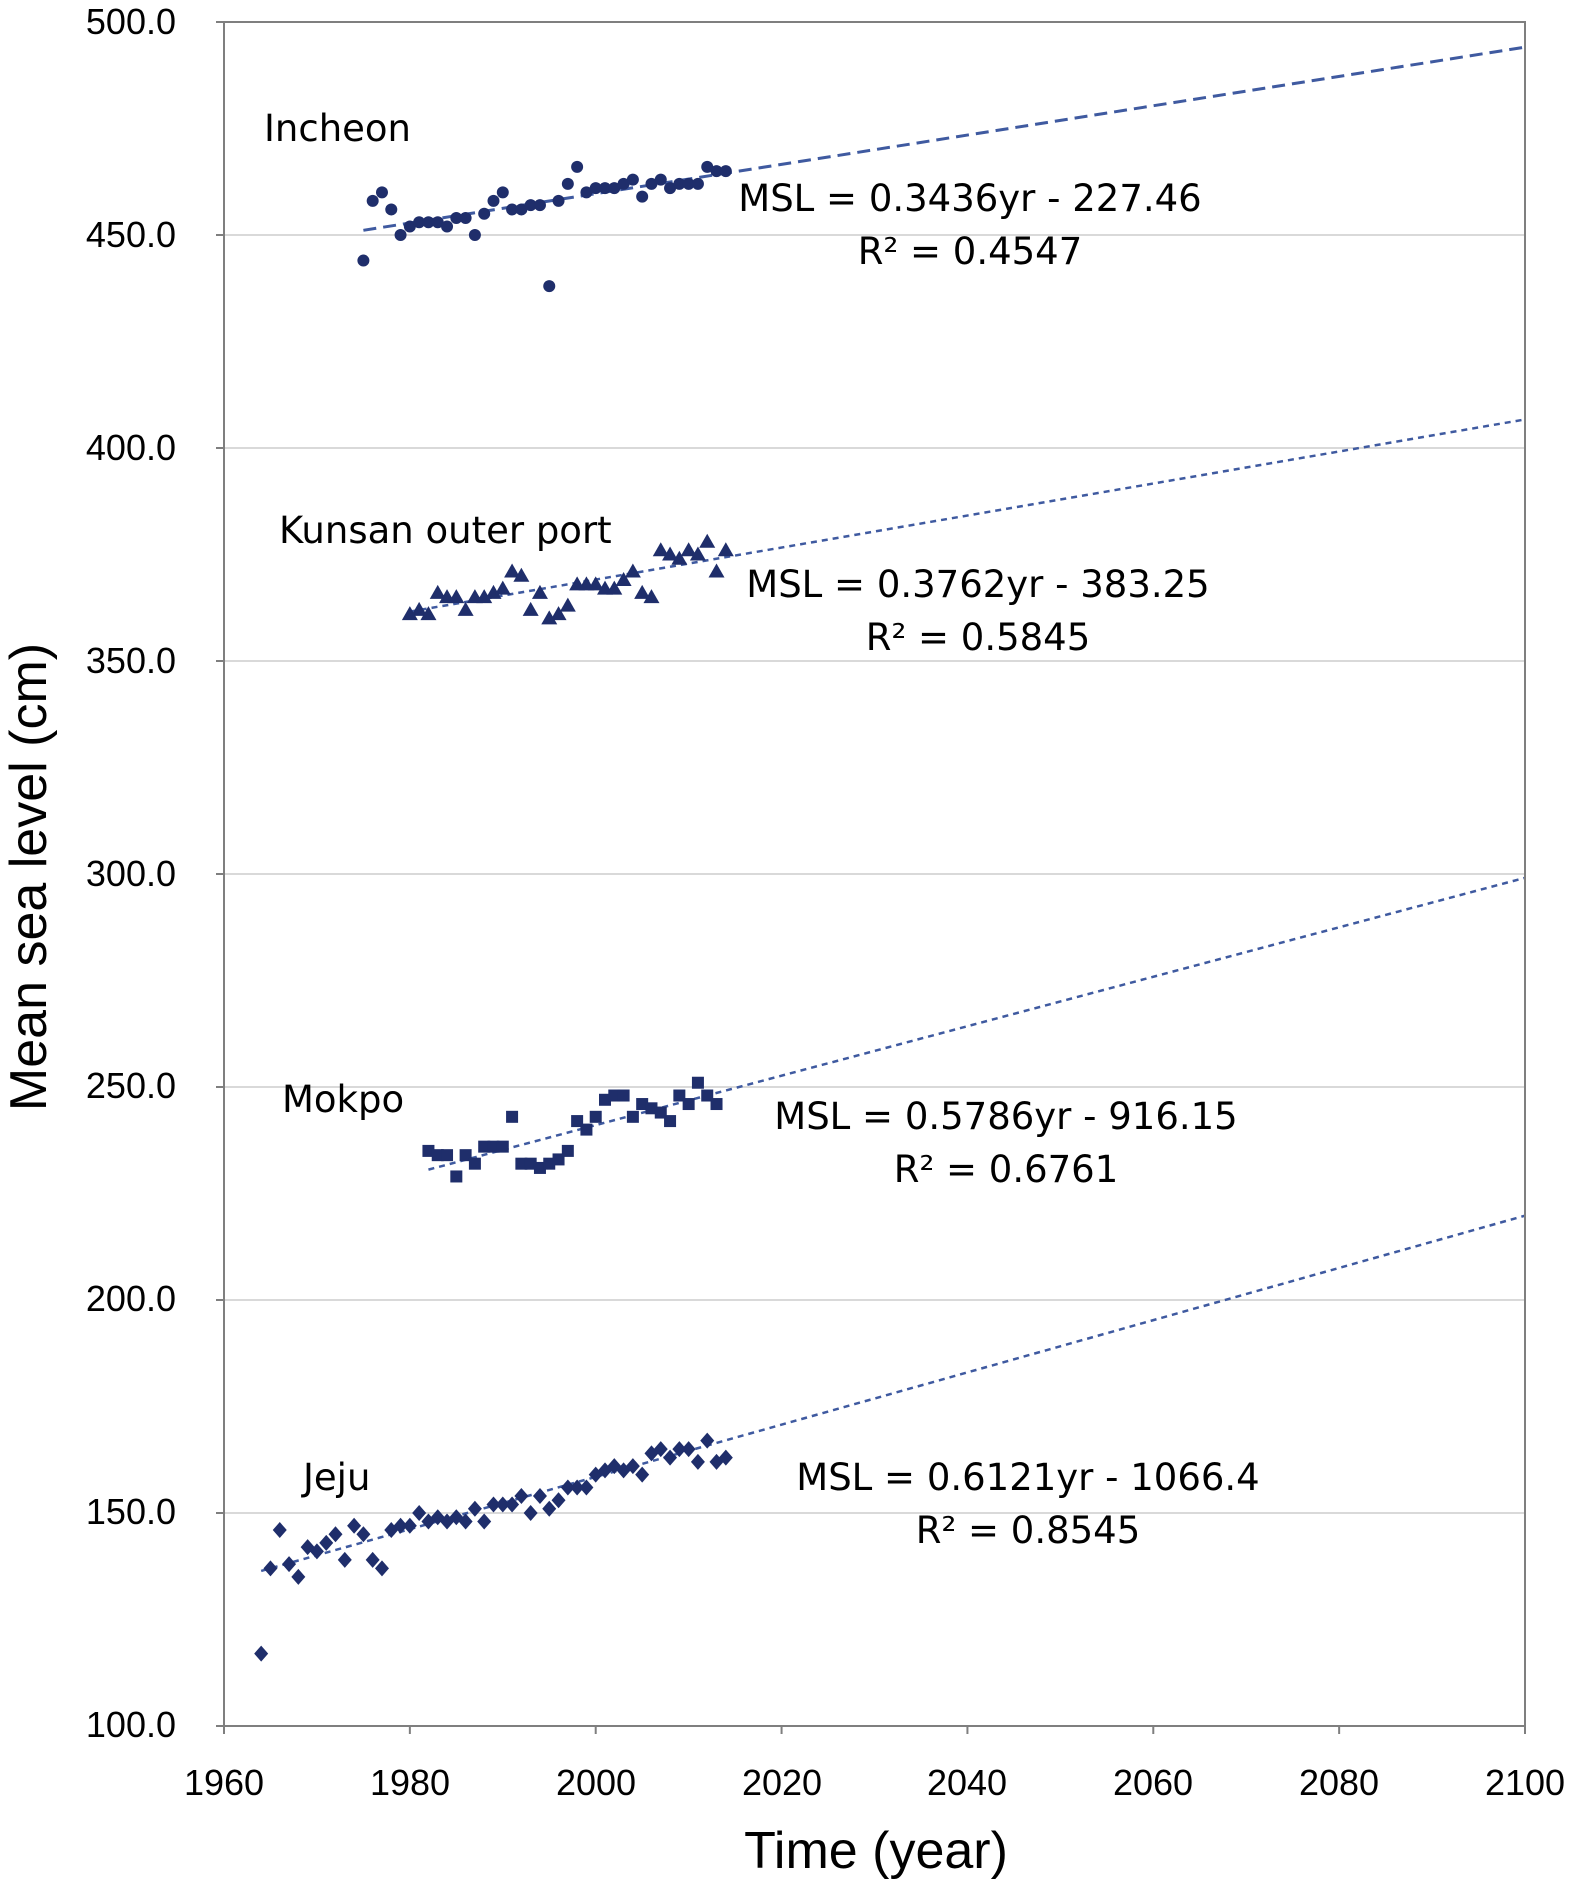 The height and width of the screenshot is (1884, 1582). Describe the element at coordinates (131, 1511) in the screenshot. I see `y-tick-label: 150.0` at that location.